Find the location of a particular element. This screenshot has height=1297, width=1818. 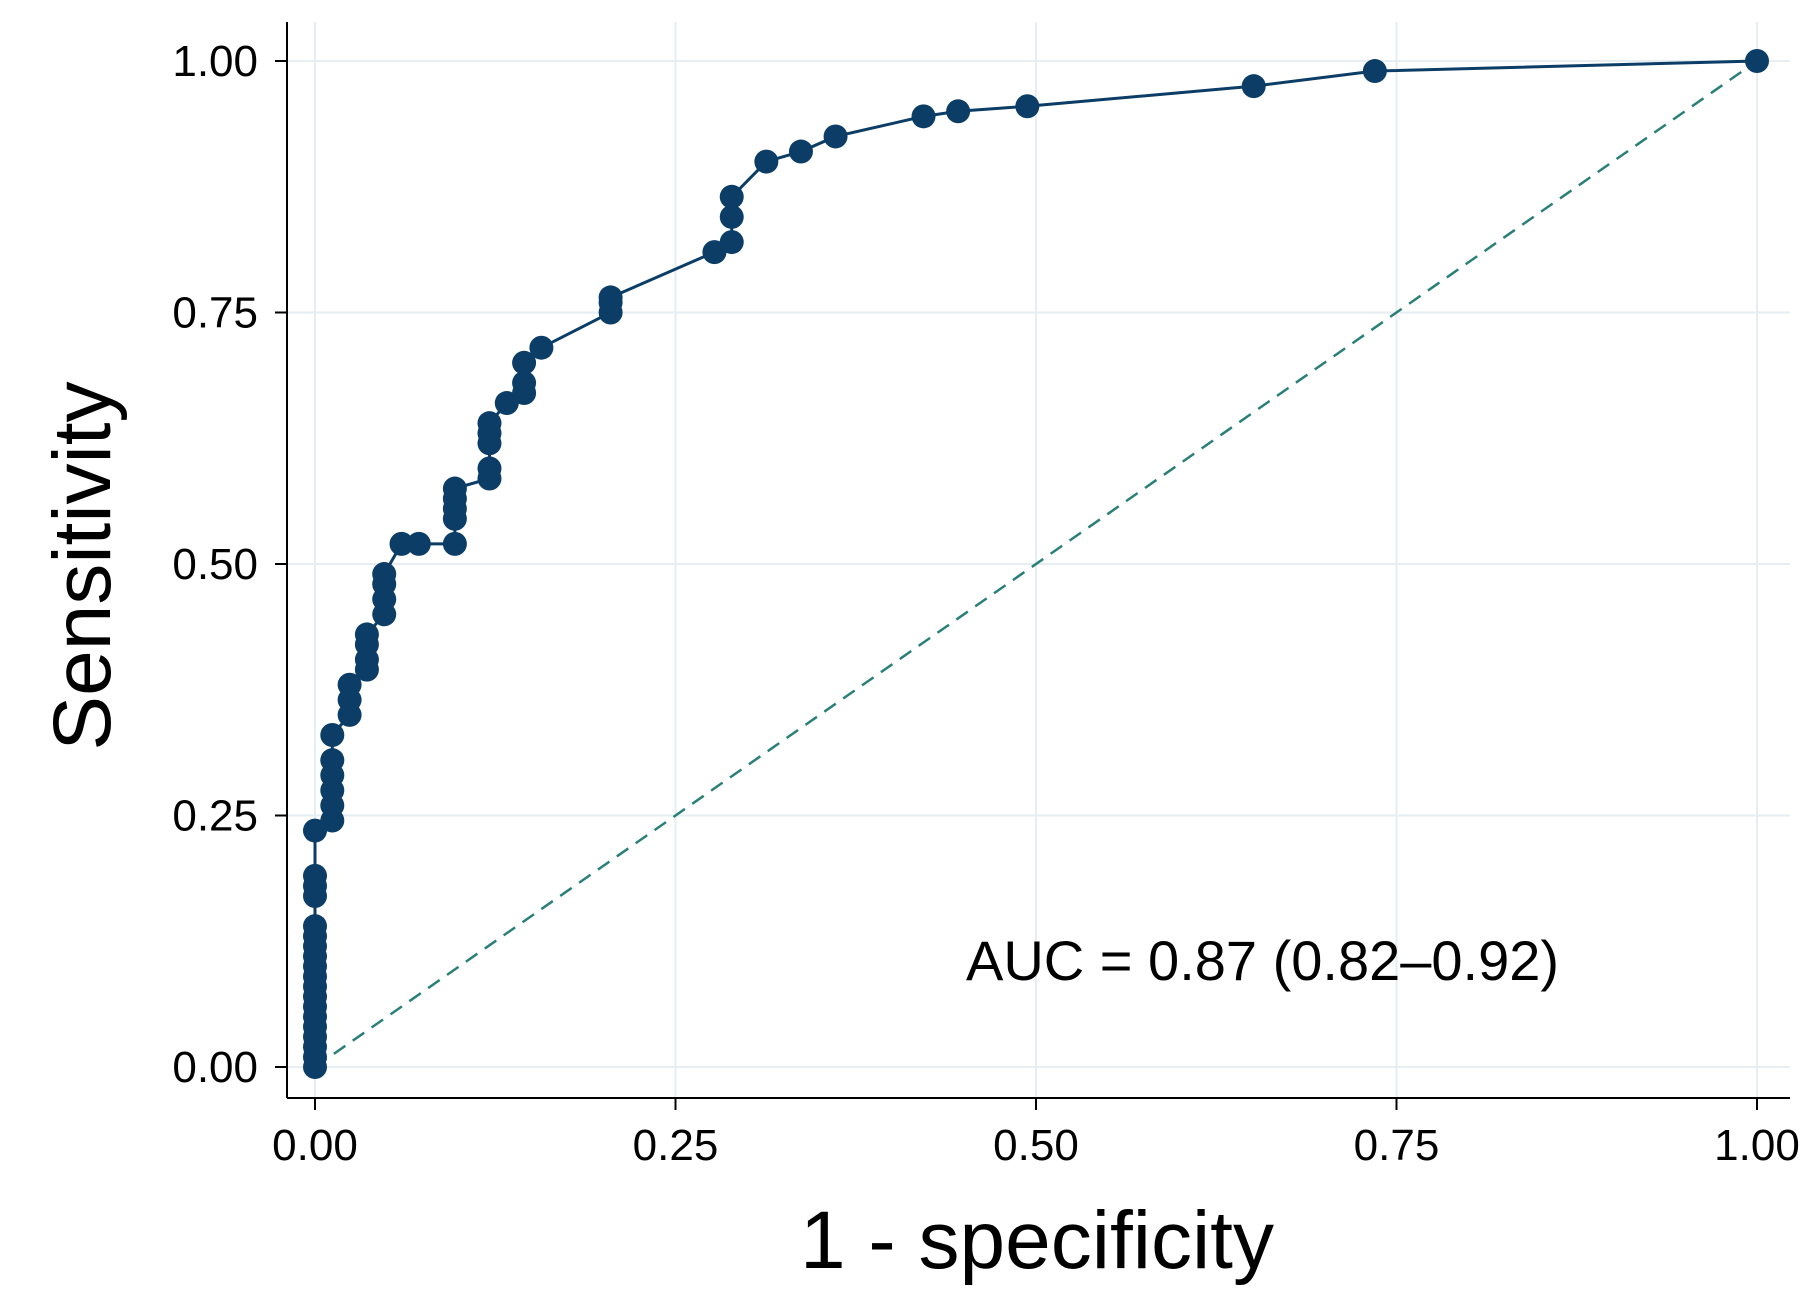

x-tick-label: 1.00 is located at coordinates (1757, 1145).